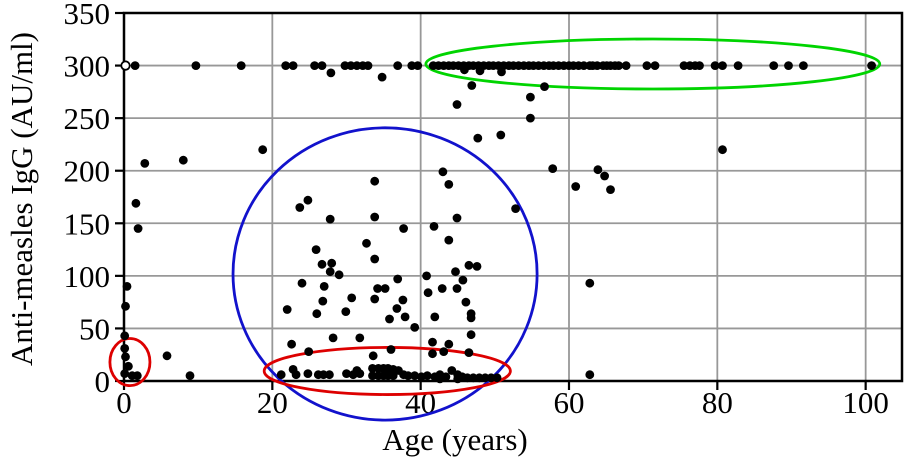 This screenshot has height=457, width=904. I want to click on svg-text: 250, so click(87, 118).